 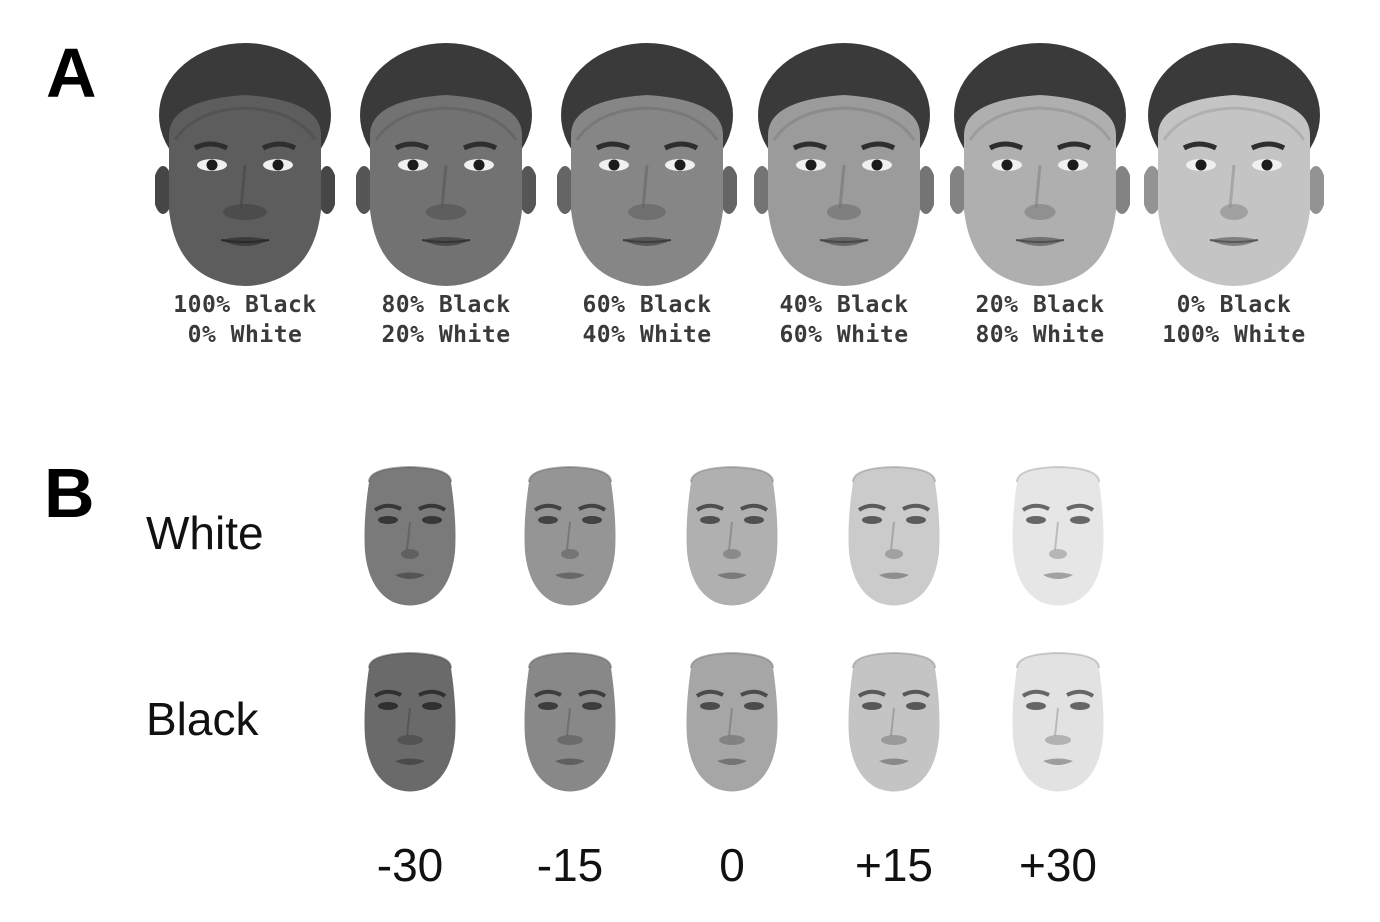 What do you see at coordinates (1234, 335) in the screenshot?
I see `caption-white-percent: 100% White` at bounding box center [1234, 335].